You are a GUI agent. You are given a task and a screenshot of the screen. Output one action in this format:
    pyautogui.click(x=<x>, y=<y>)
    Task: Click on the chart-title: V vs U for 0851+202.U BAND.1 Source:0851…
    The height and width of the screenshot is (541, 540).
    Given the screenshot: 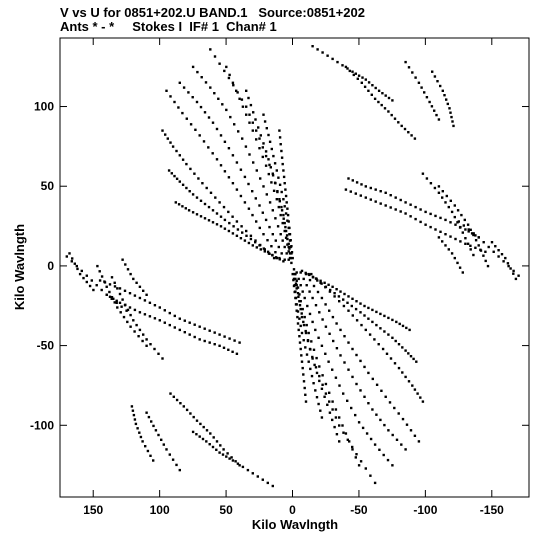 What is the action you would take?
    pyautogui.click(x=212, y=12)
    